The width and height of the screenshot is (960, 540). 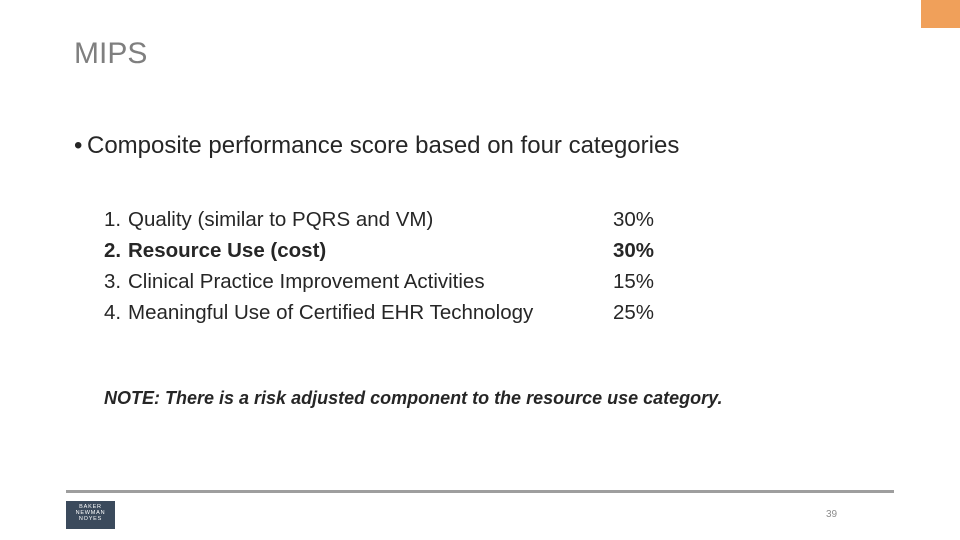 What do you see at coordinates (940, 14) in the screenshot?
I see `corner-accent` at bounding box center [940, 14].